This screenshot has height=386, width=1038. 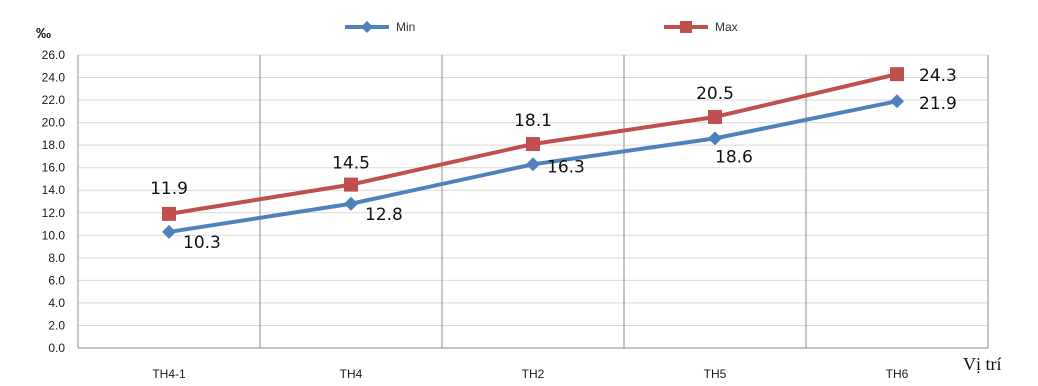 I want to click on max-data-label: 18.1, so click(x=533, y=121).